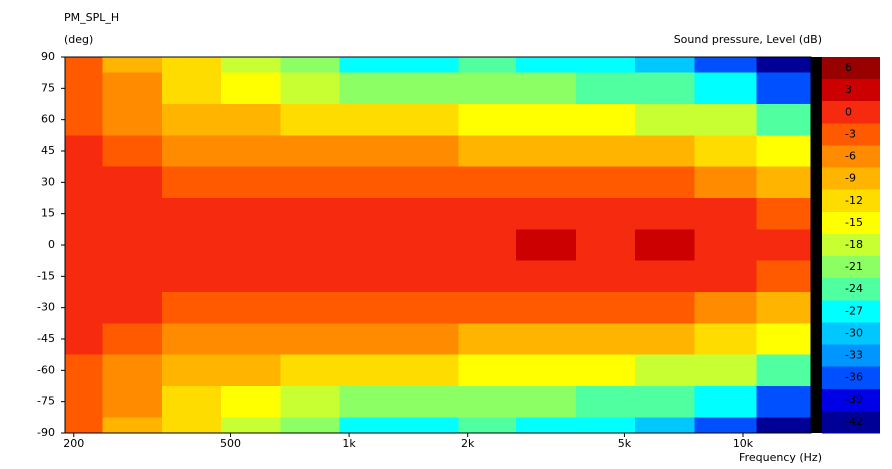  Describe the element at coordinates (91, 17) in the screenshot. I see `chart-title: PM_SPL_H` at that location.